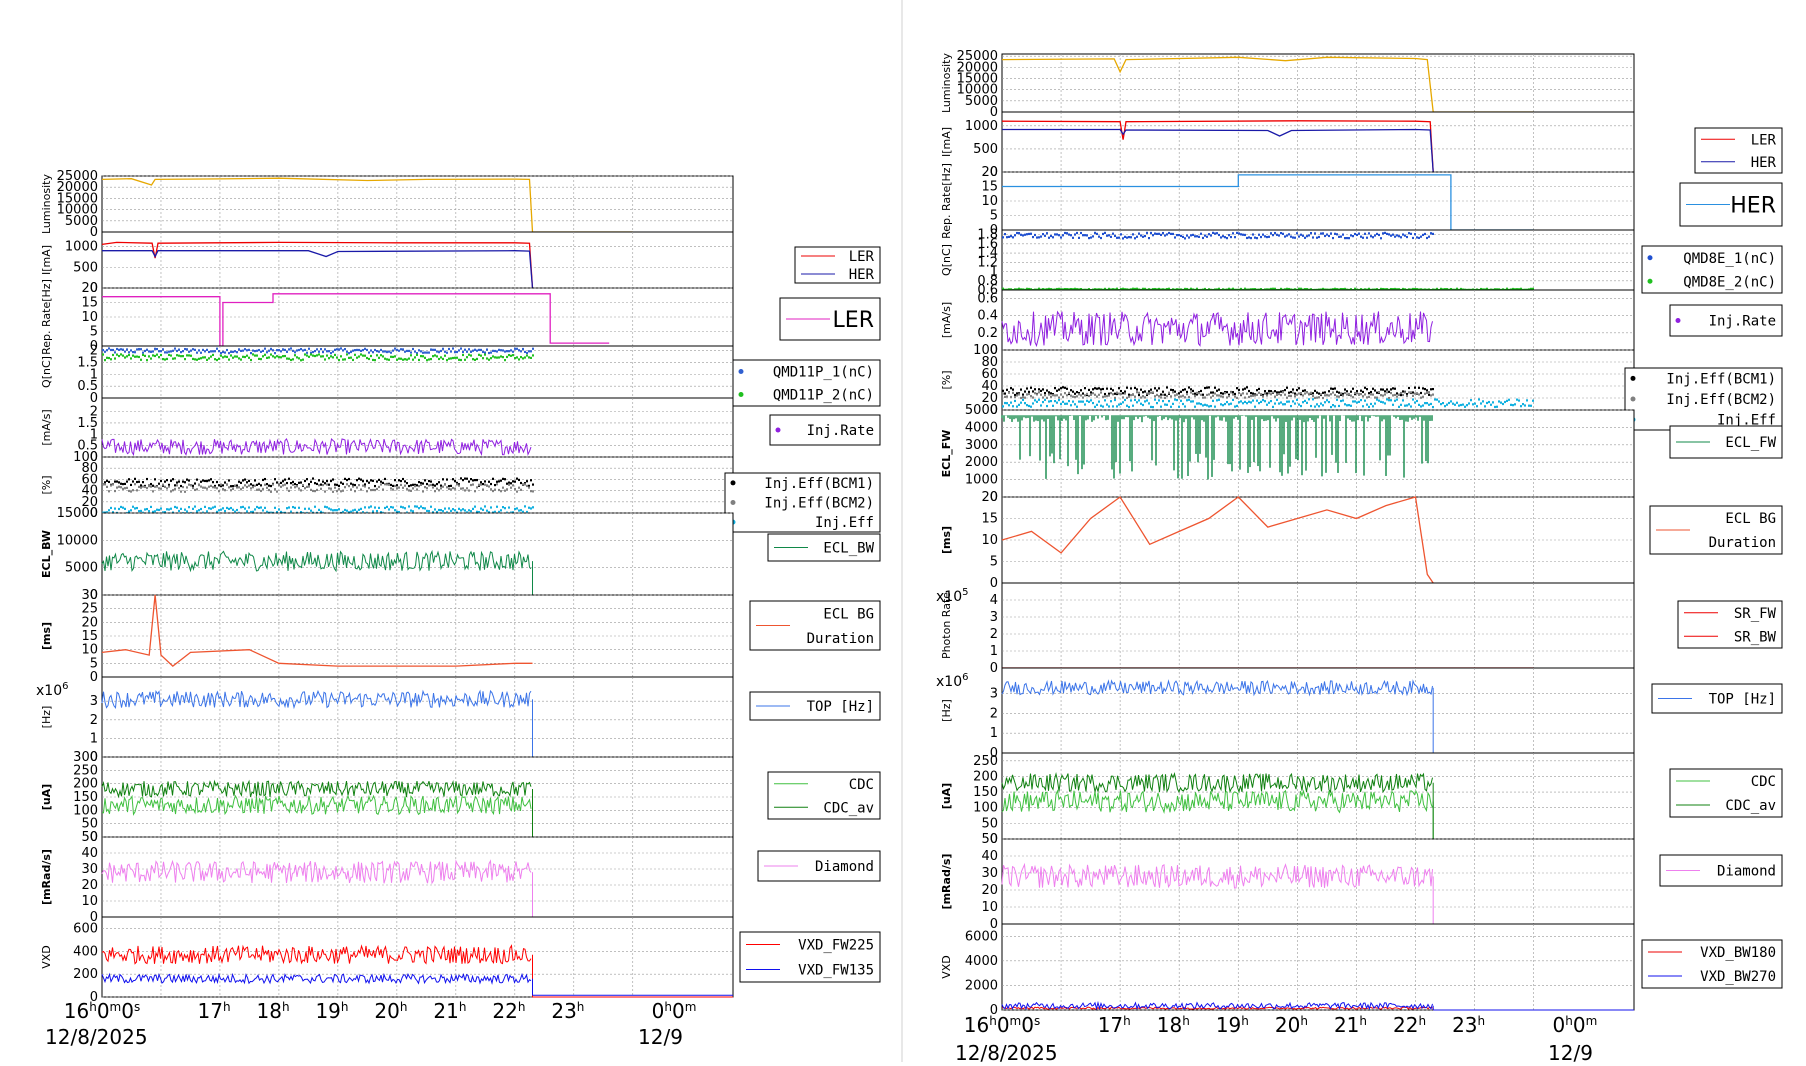 The width and height of the screenshot is (1806, 1066). What do you see at coordinates (1232, 1025) in the screenshot?
I see `x-tick-label: 19h` at bounding box center [1232, 1025].